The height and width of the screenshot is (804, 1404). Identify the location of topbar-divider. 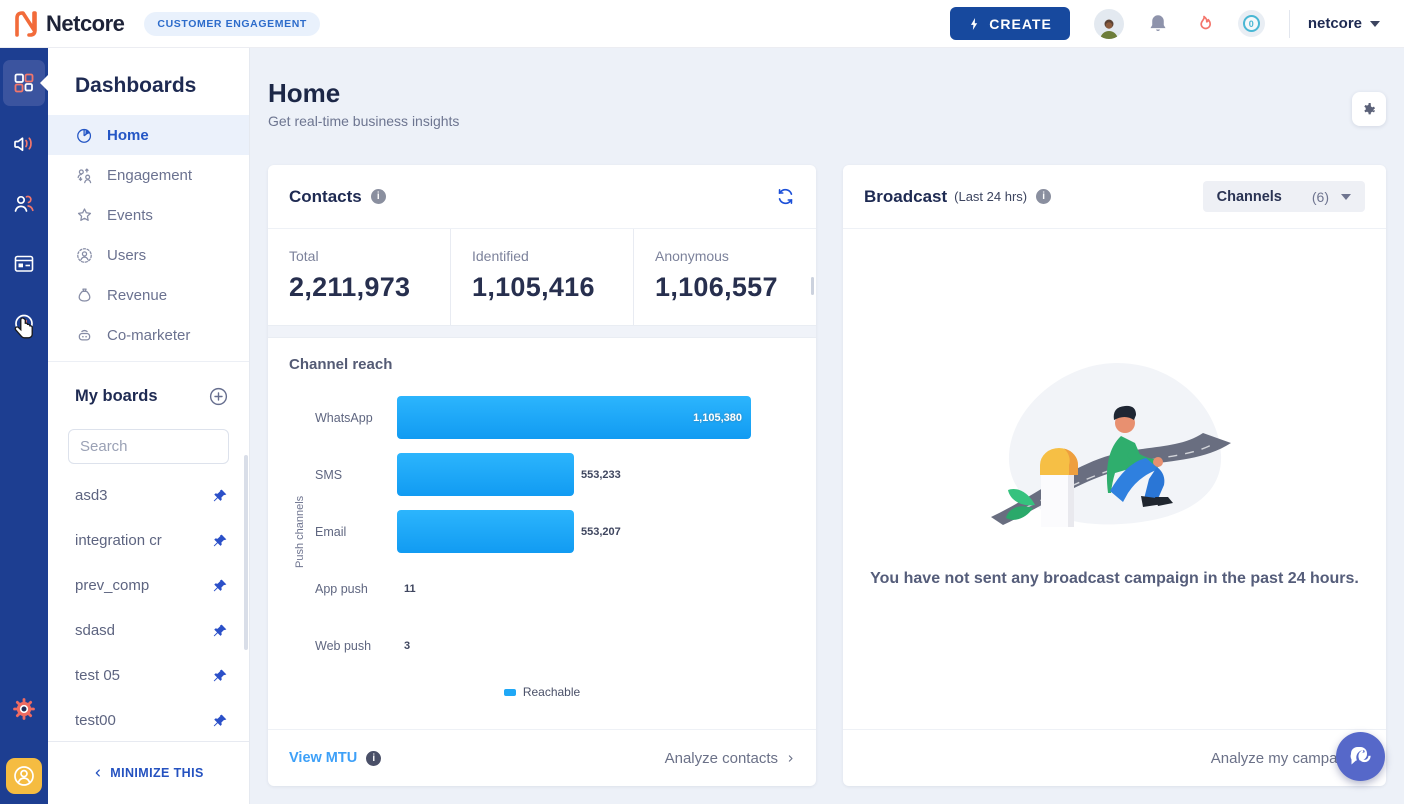
(1289, 23).